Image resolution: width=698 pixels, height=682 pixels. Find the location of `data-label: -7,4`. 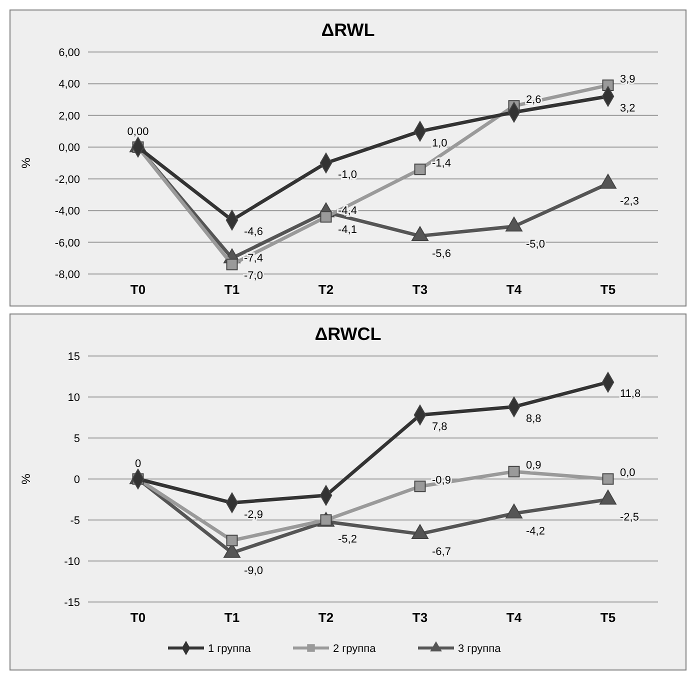

data-label: -7,4 is located at coordinates (253, 258).